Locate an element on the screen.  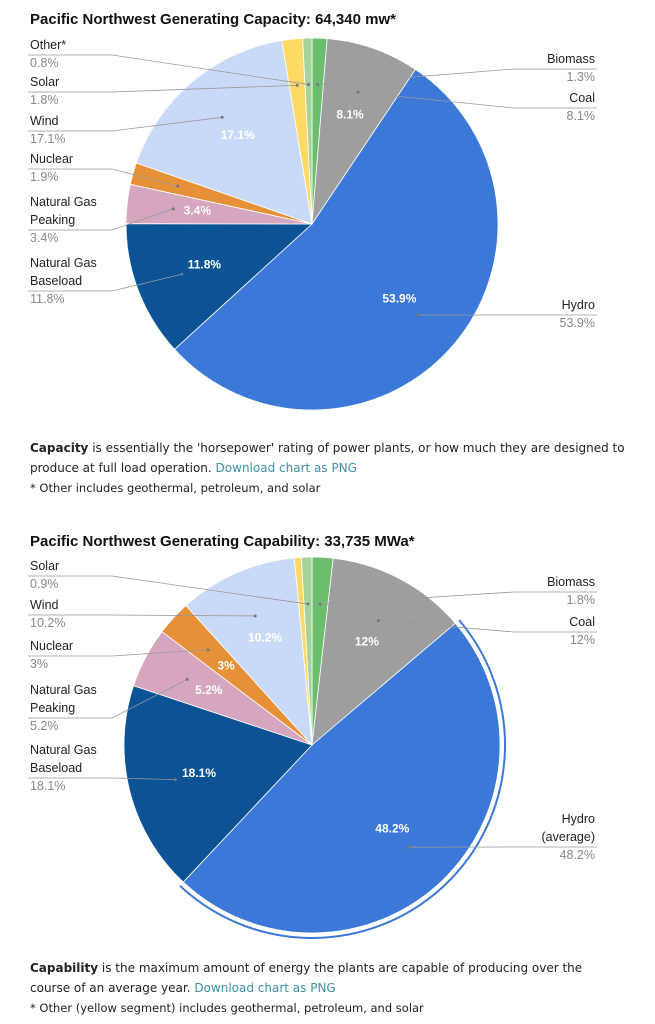
legend-label: Natural Gas Baseload 18.1% is located at coordinates (71, 768).